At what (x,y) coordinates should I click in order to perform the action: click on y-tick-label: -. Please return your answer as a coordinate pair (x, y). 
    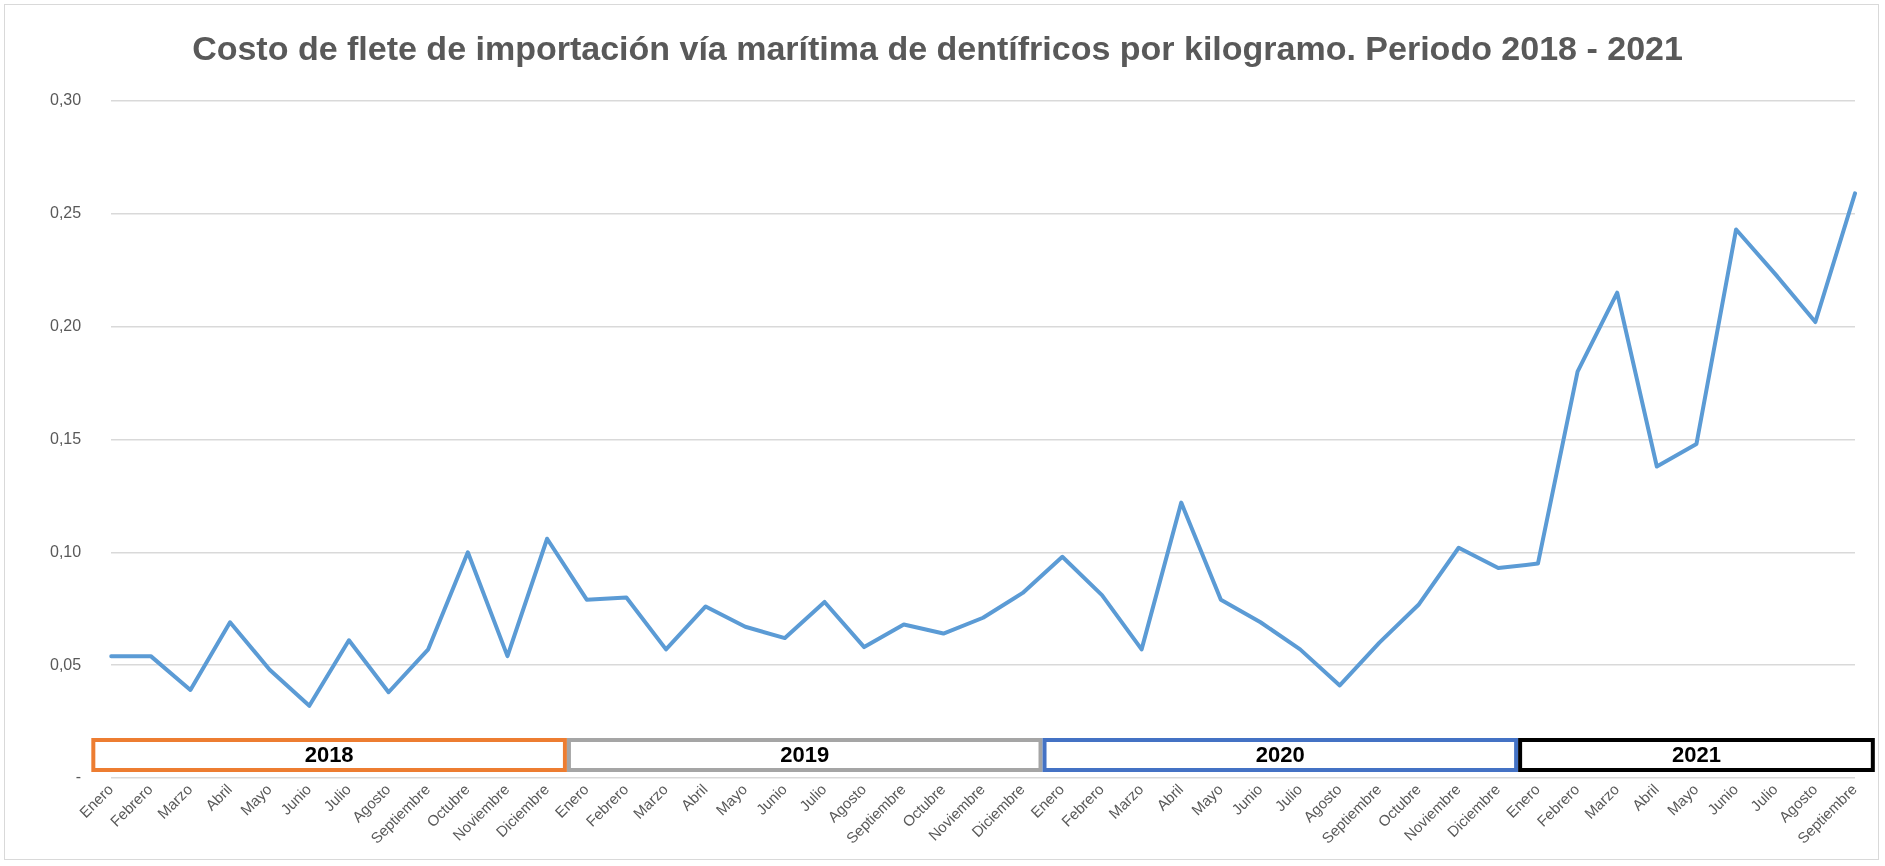
    Looking at the image, I should click on (78, 777).